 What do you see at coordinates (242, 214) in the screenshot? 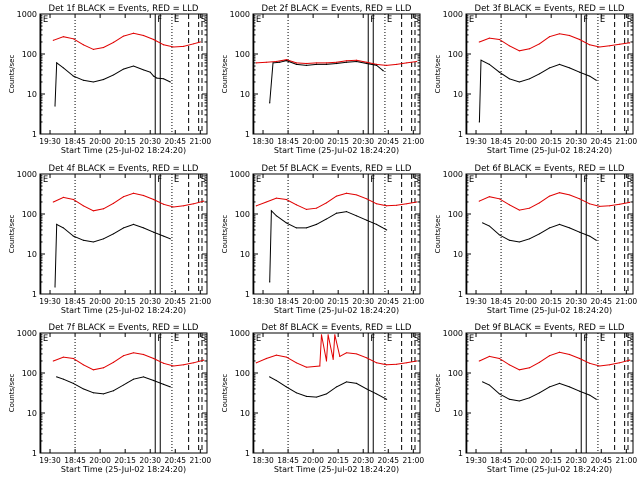
I see `y-tick-label: 100` at bounding box center [242, 214].